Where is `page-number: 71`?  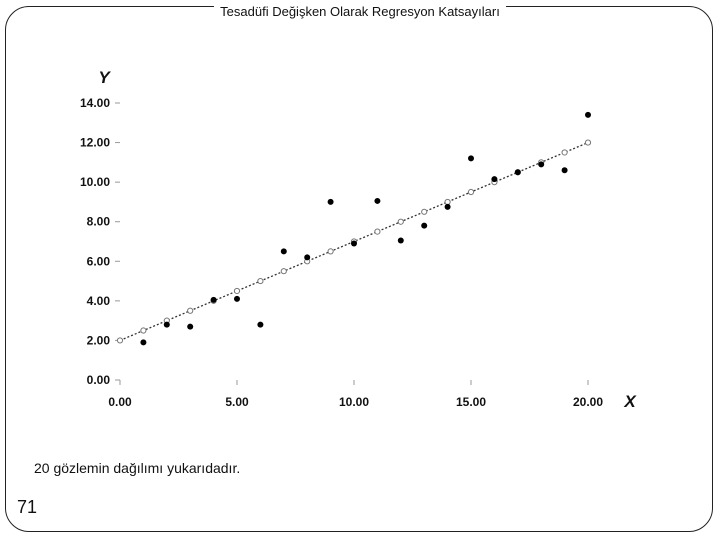 page-number: 71 is located at coordinates (27, 507).